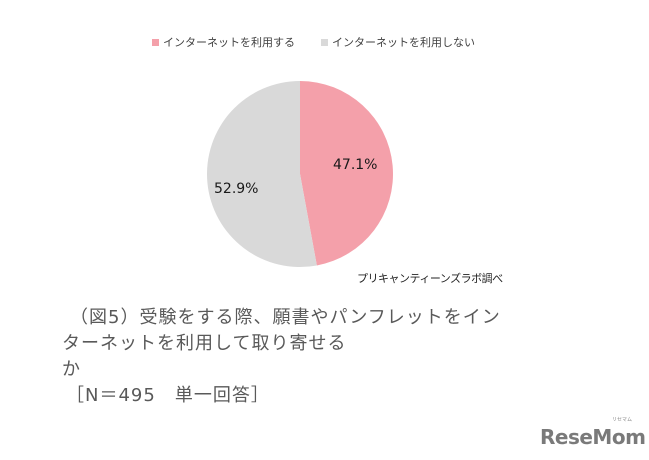 This screenshot has height=460, width=649. What do you see at coordinates (355, 165) in the screenshot?
I see `pie-label-use: 47.1%` at bounding box center [355, 165].